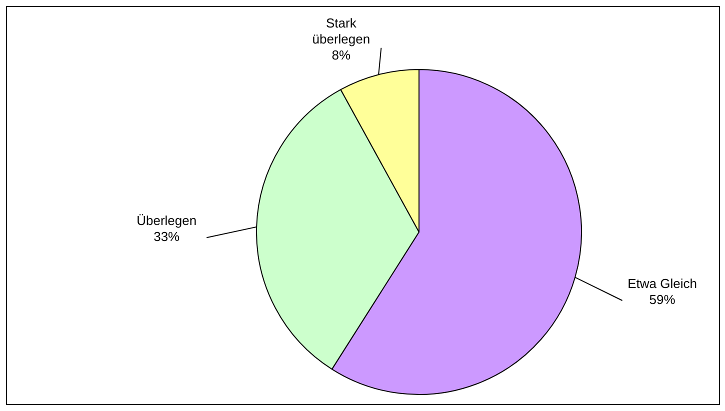 This screenshot has width=725, height=411. What do you see at coordinates (342, 54) in the screenshot?
I see `data-label: 8%` at bounding box center [342, 54].